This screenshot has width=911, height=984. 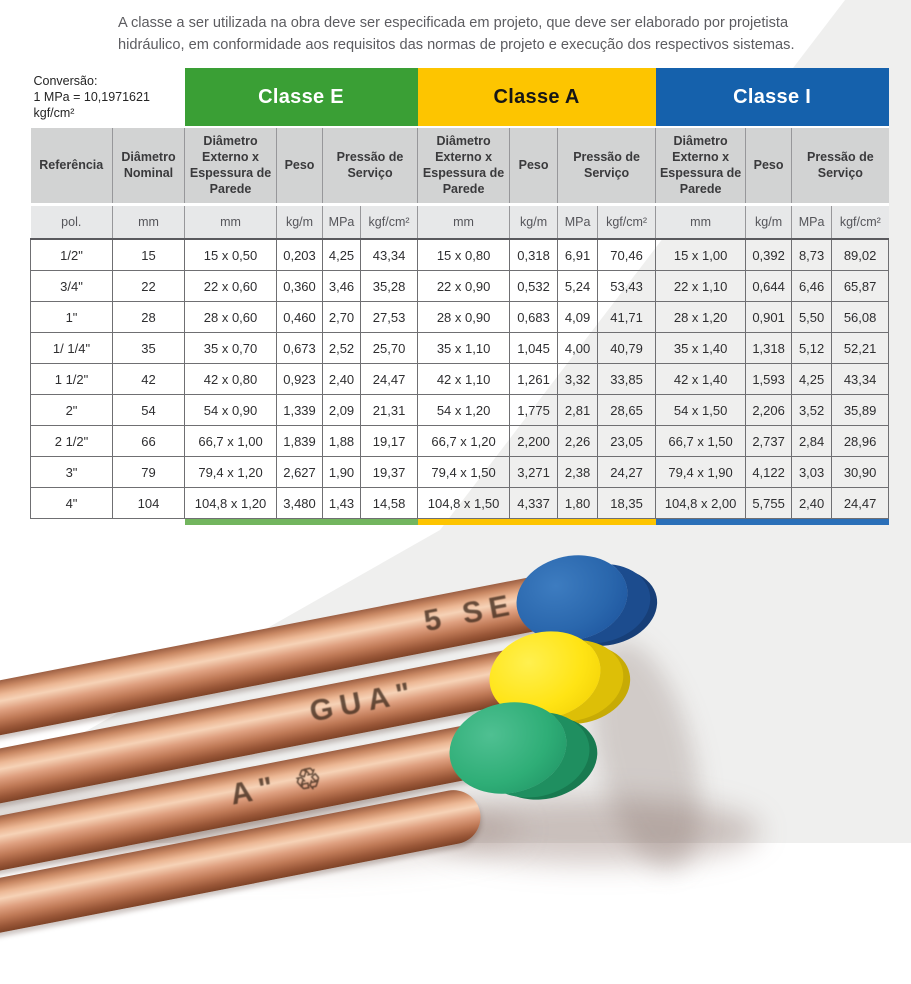 What do you see at coordinates (300, 254) in the screenshot?
I see `table-cell: 0,203` at bounding box center [300, 254].